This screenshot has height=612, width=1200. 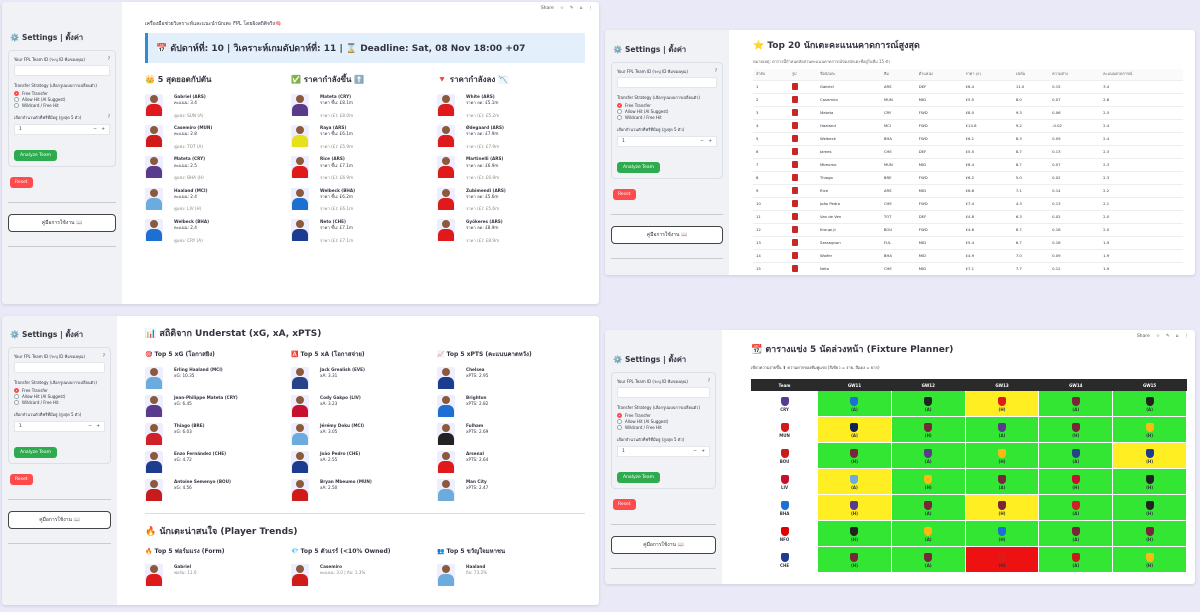 What do you see at coordinates (1075, 217) in the screenshot?
I see `table-cell: 0.02` at bounding box center [1075, 217].